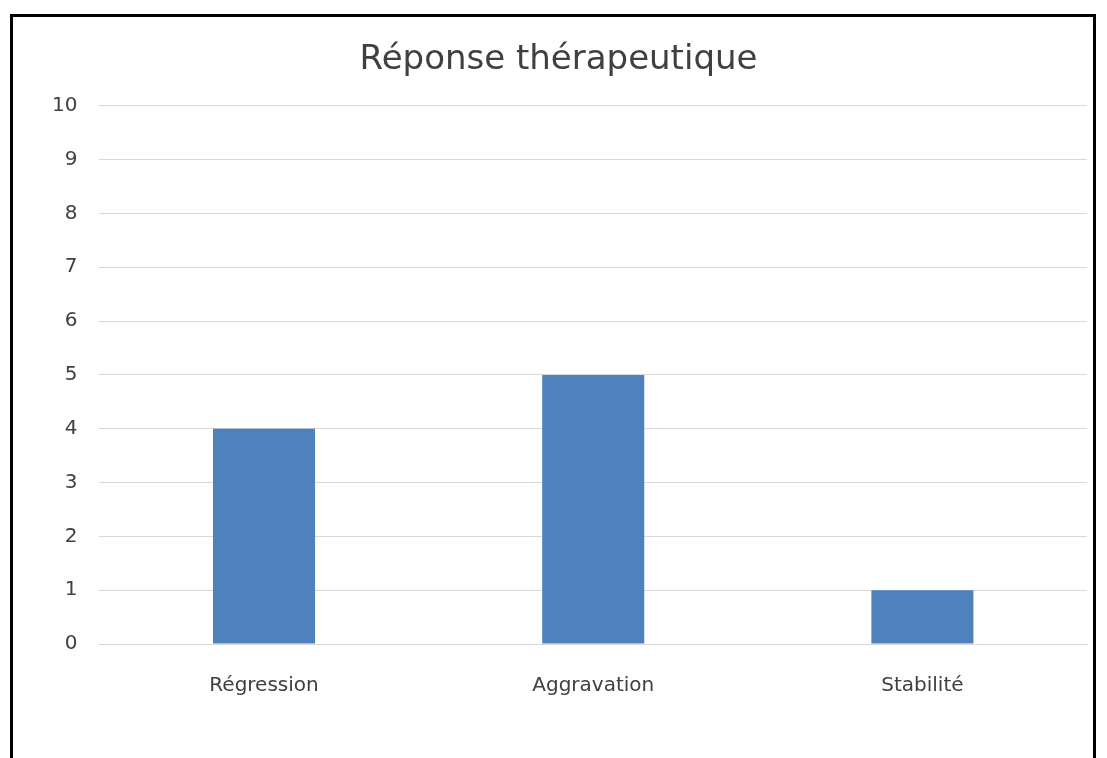 This screenshot has height=758, width=1107. What do you see at coordinates (71, 480) in the screenshot?
I see `y-tick-label: 3` at bounding box center [71, 480].